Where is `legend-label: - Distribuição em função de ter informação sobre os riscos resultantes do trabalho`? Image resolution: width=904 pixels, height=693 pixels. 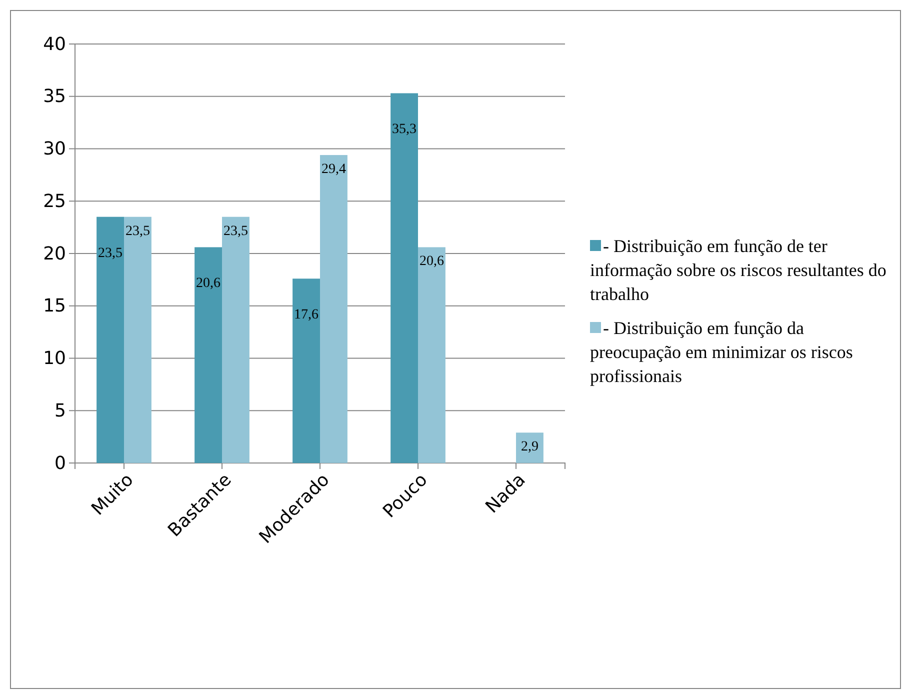 legend-label: - Distribuição em função de ter informação sobre os riscos resultantes do trabalho is located at coordinates (738, 270).